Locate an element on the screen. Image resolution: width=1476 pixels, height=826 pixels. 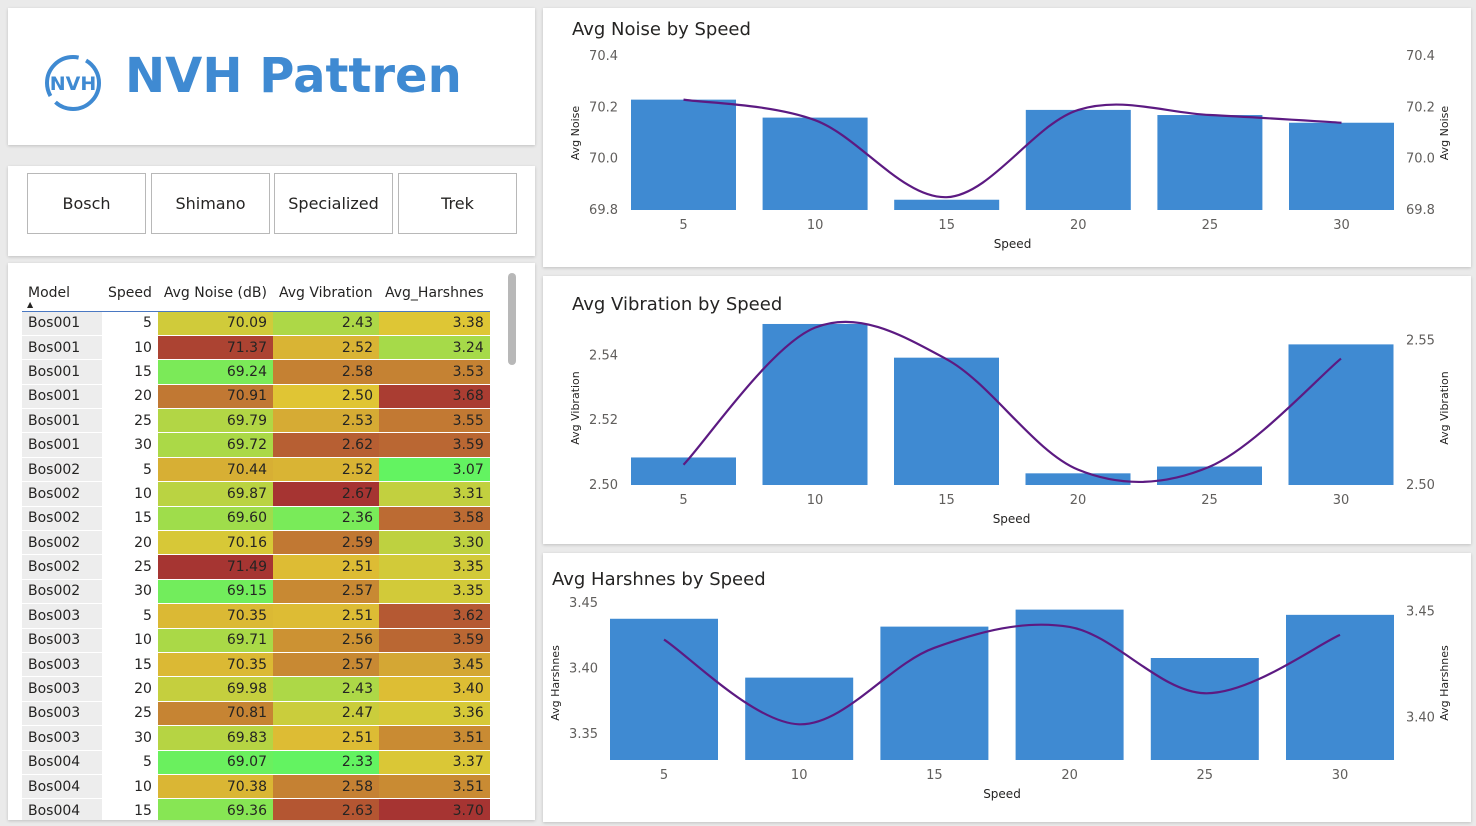
table-row: Bos003 30 69.83 2.51 3.51 is located at coordinates (256, 738).